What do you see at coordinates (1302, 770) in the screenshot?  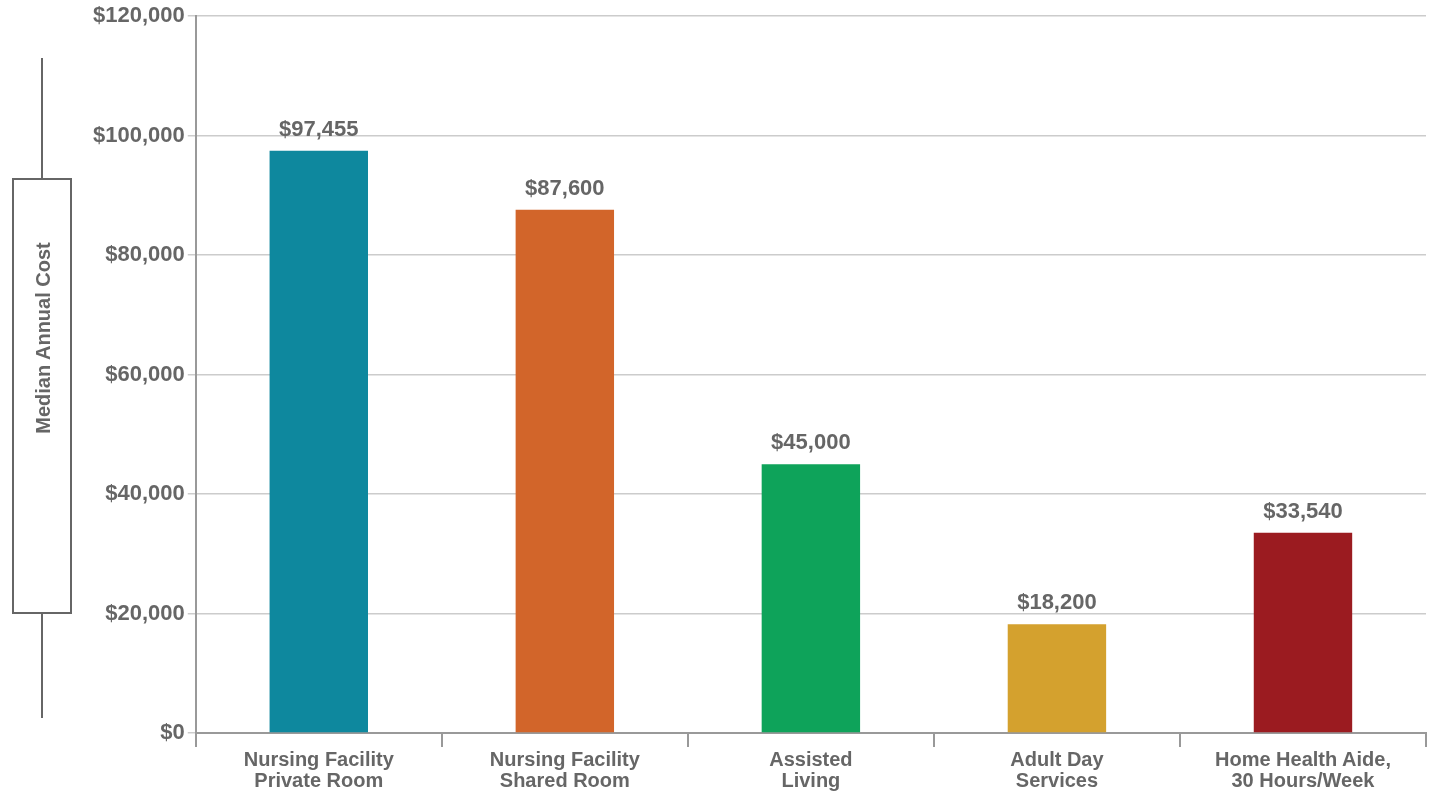 I see `x-tick-label: Home Health Aide, 30 Hours/Week` at bounding box center [1302, 770].